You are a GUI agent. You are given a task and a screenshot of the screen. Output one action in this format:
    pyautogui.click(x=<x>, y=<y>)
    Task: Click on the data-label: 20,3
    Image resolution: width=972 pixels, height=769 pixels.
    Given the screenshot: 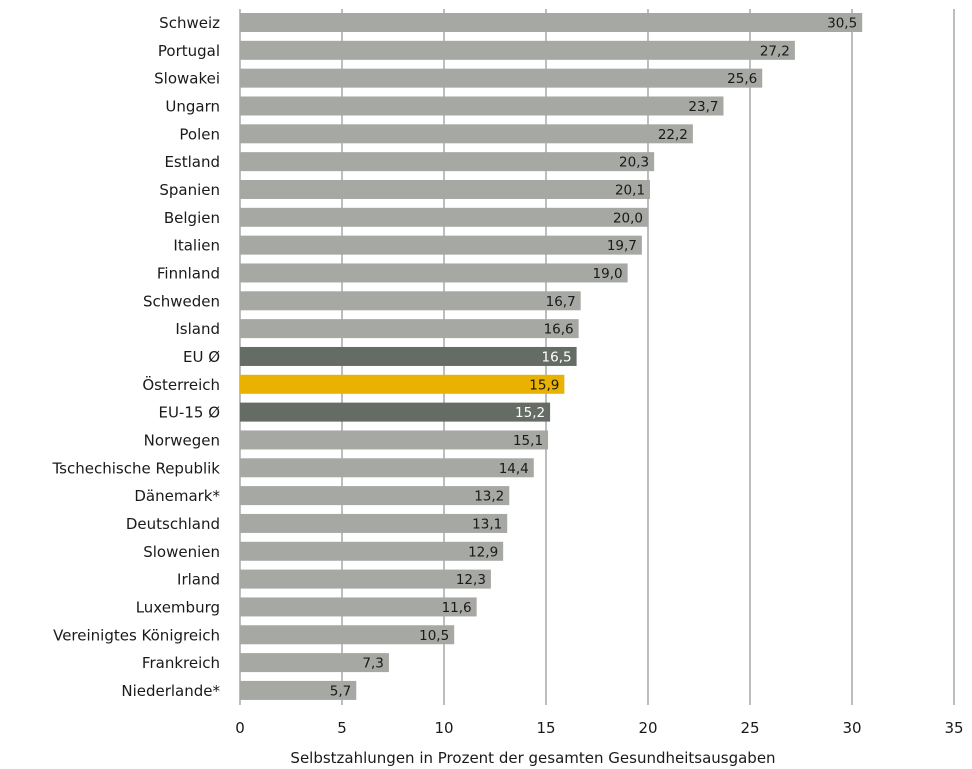 What is the action you would take?
    pyautogui.click(x=634, y=163)
    